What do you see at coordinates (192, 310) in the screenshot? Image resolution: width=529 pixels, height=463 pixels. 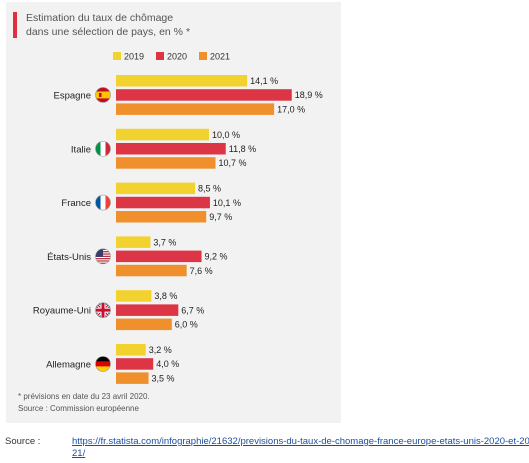 I see `data-label-royaume-uni-2020: 6,7 %` at bounding box center [192, 310].